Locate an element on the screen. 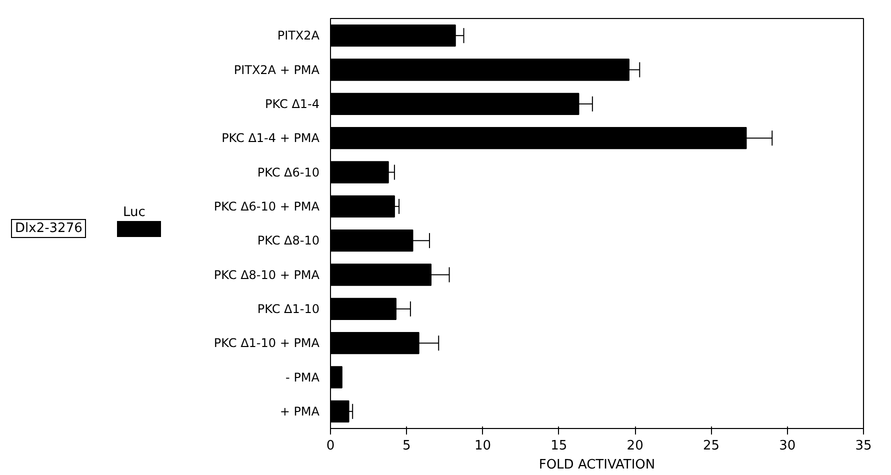 Image resolution: width=891 pixels, height=475 pixels. y-tick-label: PKC Δ1-10 + PMA is located at coordinates (267, 343).